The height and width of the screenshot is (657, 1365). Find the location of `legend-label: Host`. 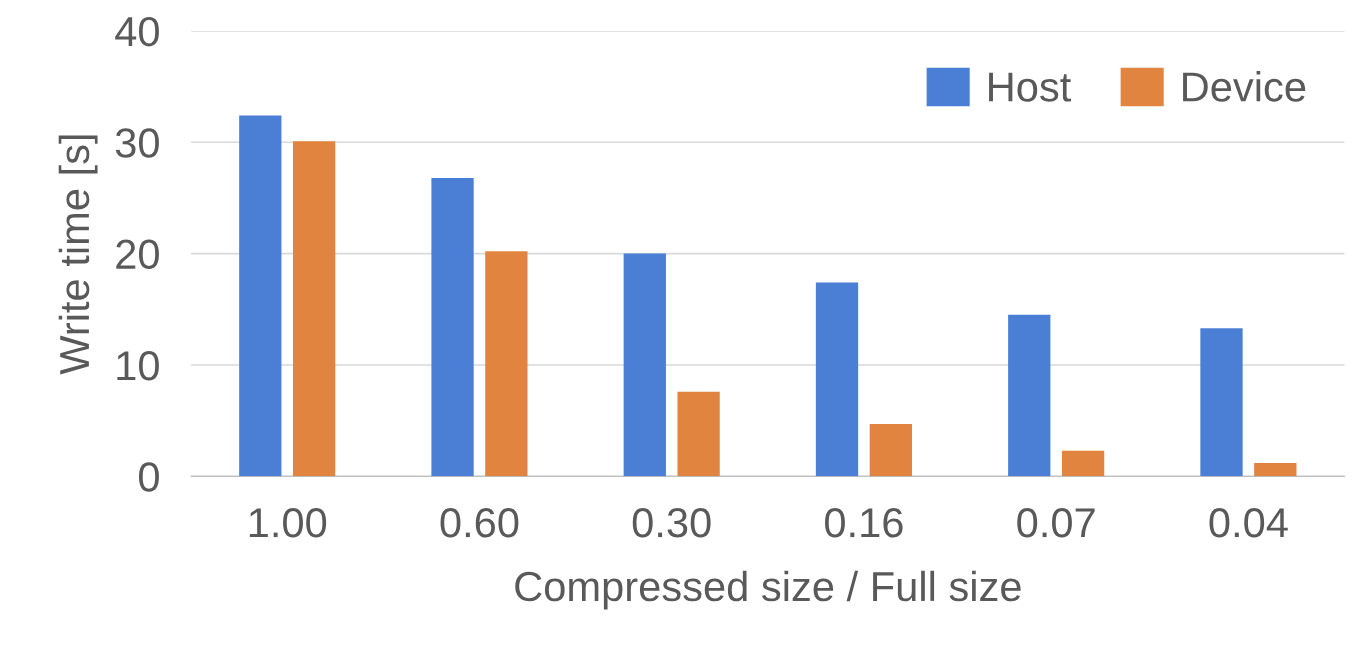

legend-label: Host is located at coordinates (1030, 87).